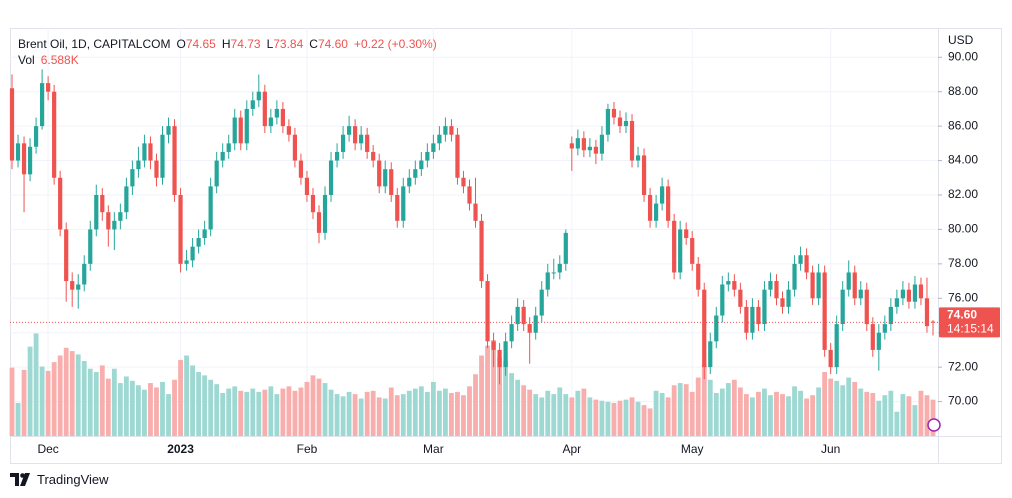 This screenshot has height=498, width=1012. What do you see at coordinates (963, 229) in the screenshot?
I see `y-tick-label: 80.00` at bounding box center [963, 229].